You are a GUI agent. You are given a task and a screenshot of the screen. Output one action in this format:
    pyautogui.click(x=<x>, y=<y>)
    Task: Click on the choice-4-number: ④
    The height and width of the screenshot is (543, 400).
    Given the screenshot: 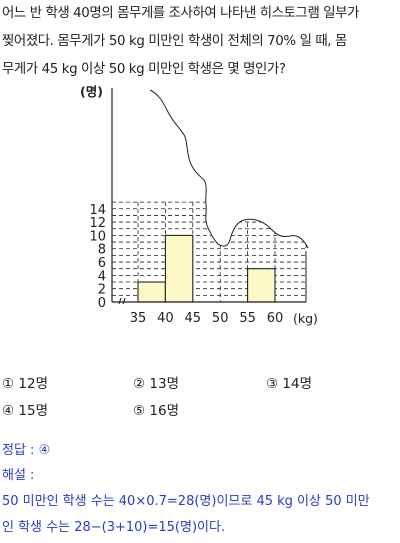 What is the action you would take?
    pyautogui.click(x=8, y=411)
    